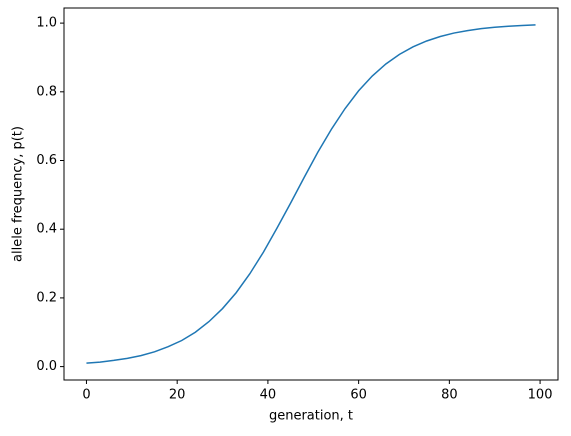  What do you see at coordinates (358, 395) in the screenshot?
I see `x-tick-label: 60` at bounding box center [358, 395].